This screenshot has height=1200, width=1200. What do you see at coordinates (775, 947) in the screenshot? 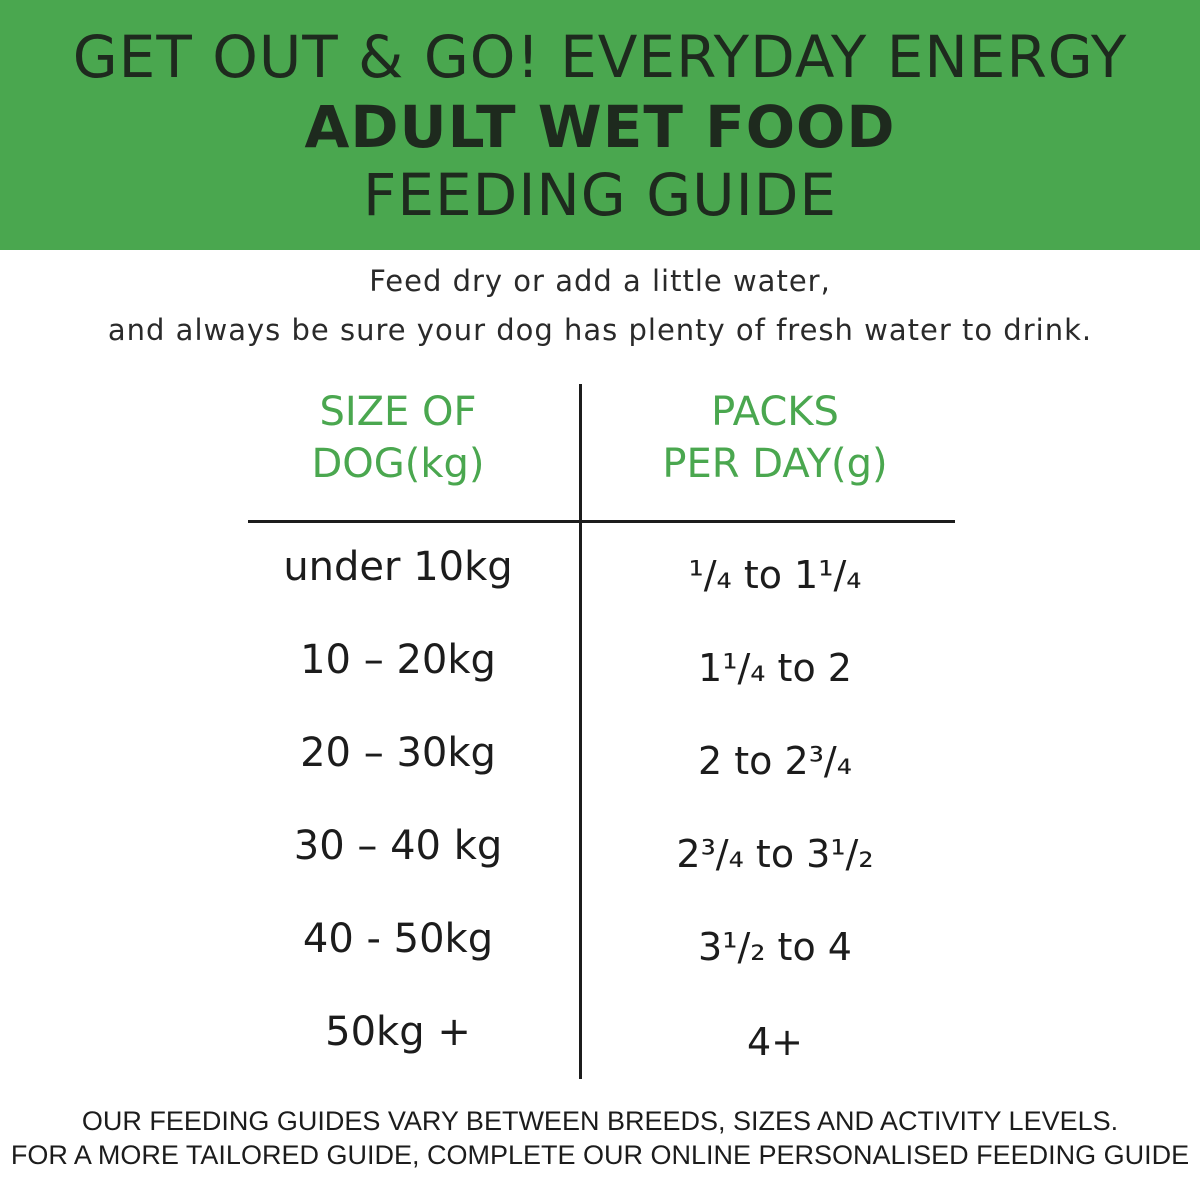
I see `packs-cell: 3¹/₂ to 4` at bounding box center [775, 947].